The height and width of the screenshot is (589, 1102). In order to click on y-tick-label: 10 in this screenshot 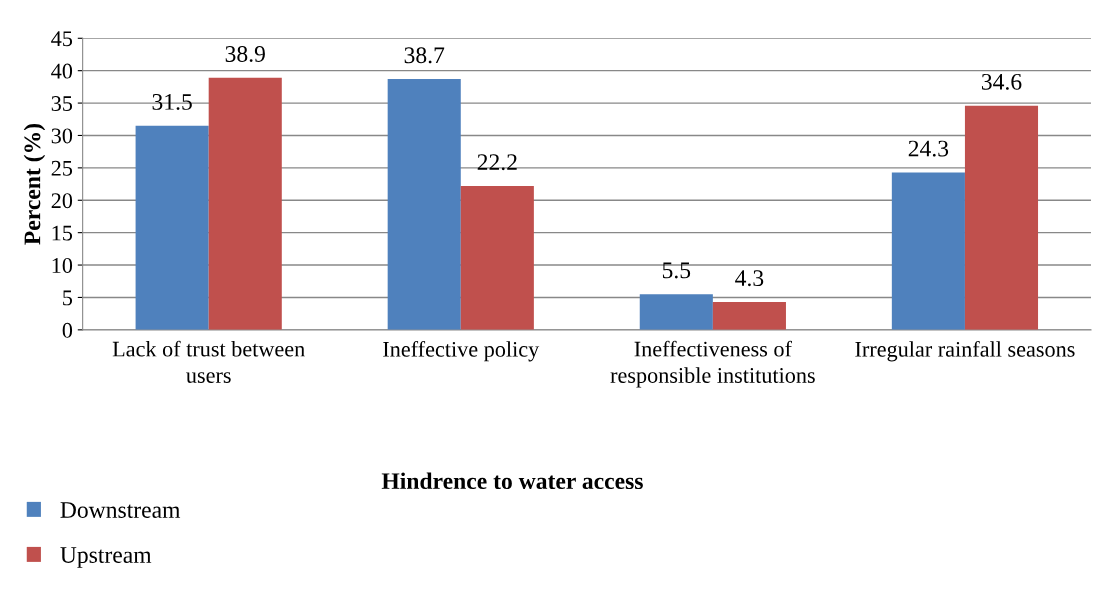, I will do `click(62, 265)`.